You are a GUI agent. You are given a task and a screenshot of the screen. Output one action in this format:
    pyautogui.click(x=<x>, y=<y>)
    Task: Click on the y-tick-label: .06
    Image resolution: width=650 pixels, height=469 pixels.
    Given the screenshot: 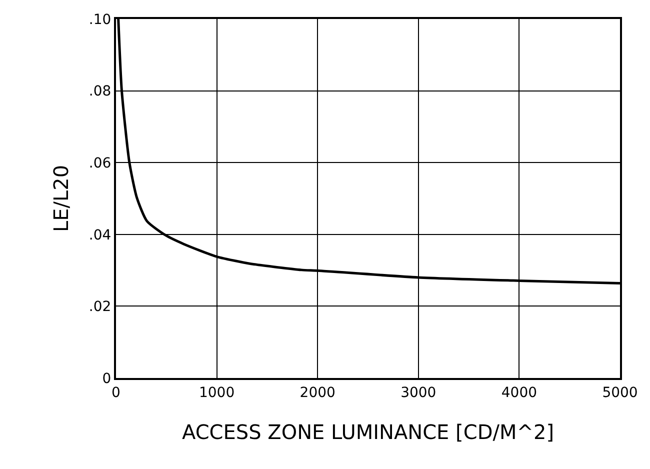 What is the action you would take?
    pyautogui.click(x=100, y=164)
    